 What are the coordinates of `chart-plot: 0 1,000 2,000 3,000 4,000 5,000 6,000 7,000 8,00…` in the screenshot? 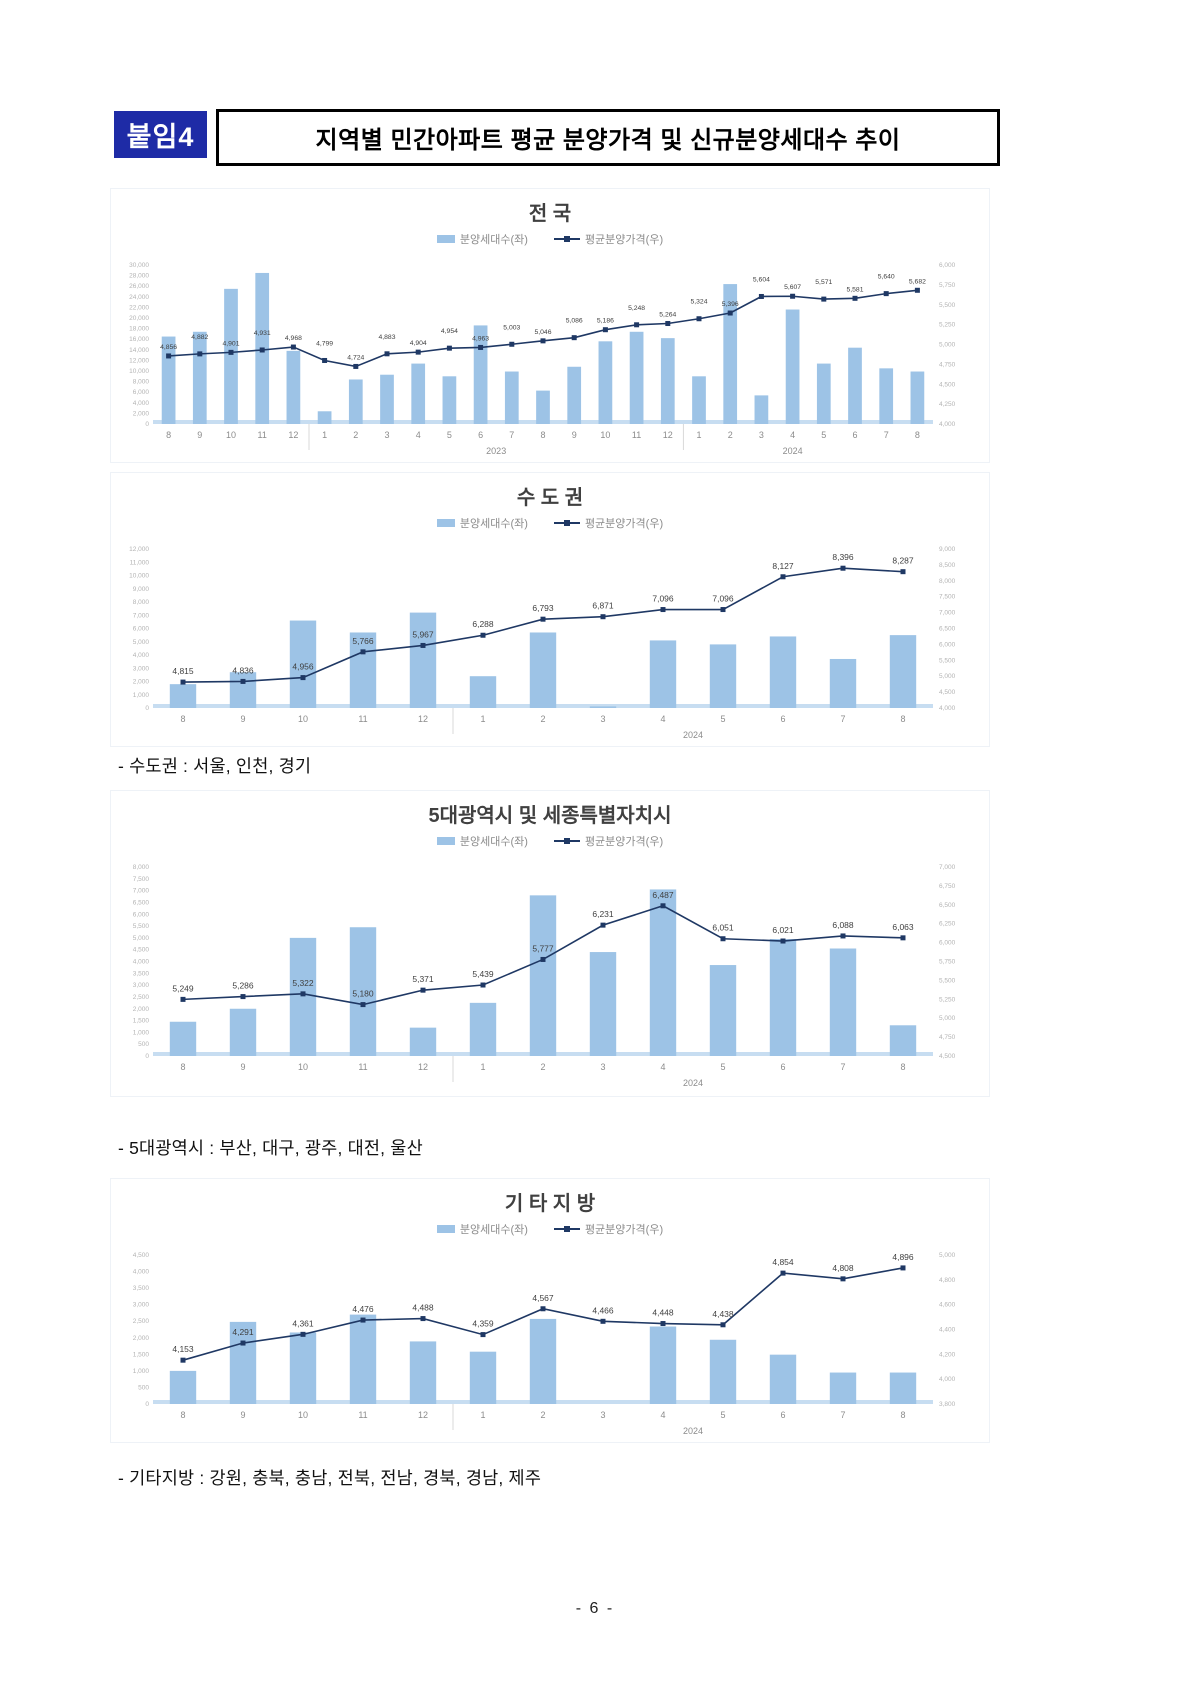 It's located at (542, 643).